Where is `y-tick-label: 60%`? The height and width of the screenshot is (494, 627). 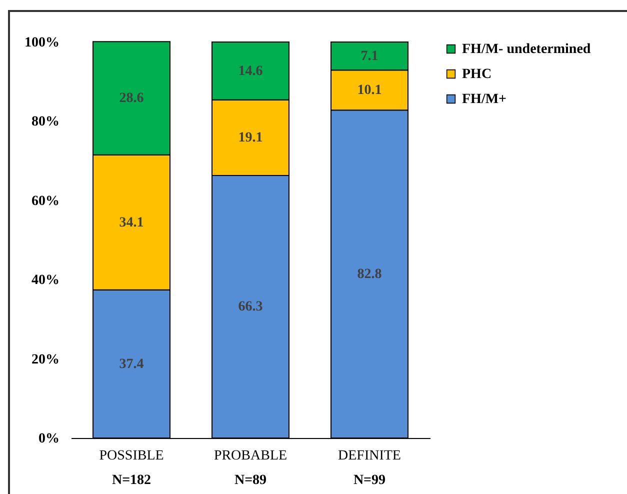 y-tick-label: 60% is located at coordinates (46, 201).